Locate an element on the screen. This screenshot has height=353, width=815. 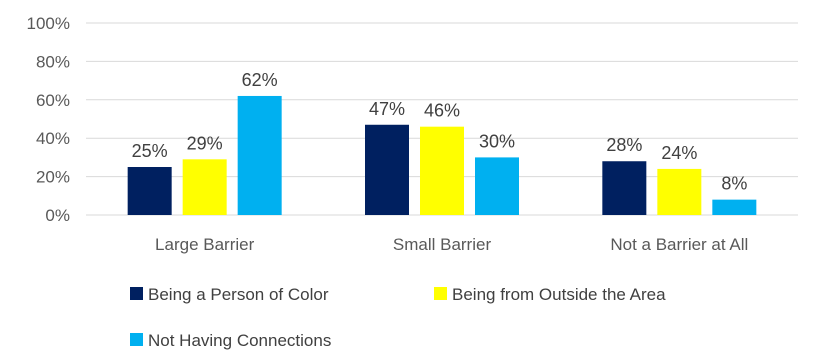
legend-item: Being a Person of Color is located at coordinates (229, 294).